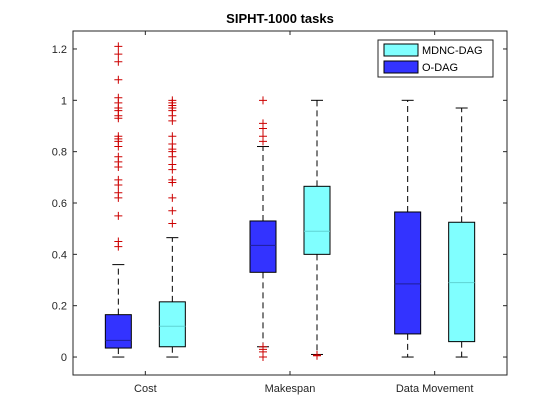  What do you see at coordinates (59, 153) in the screenshot?
I see `y-tick-label: 0.8` at bounding box center [59, 153].